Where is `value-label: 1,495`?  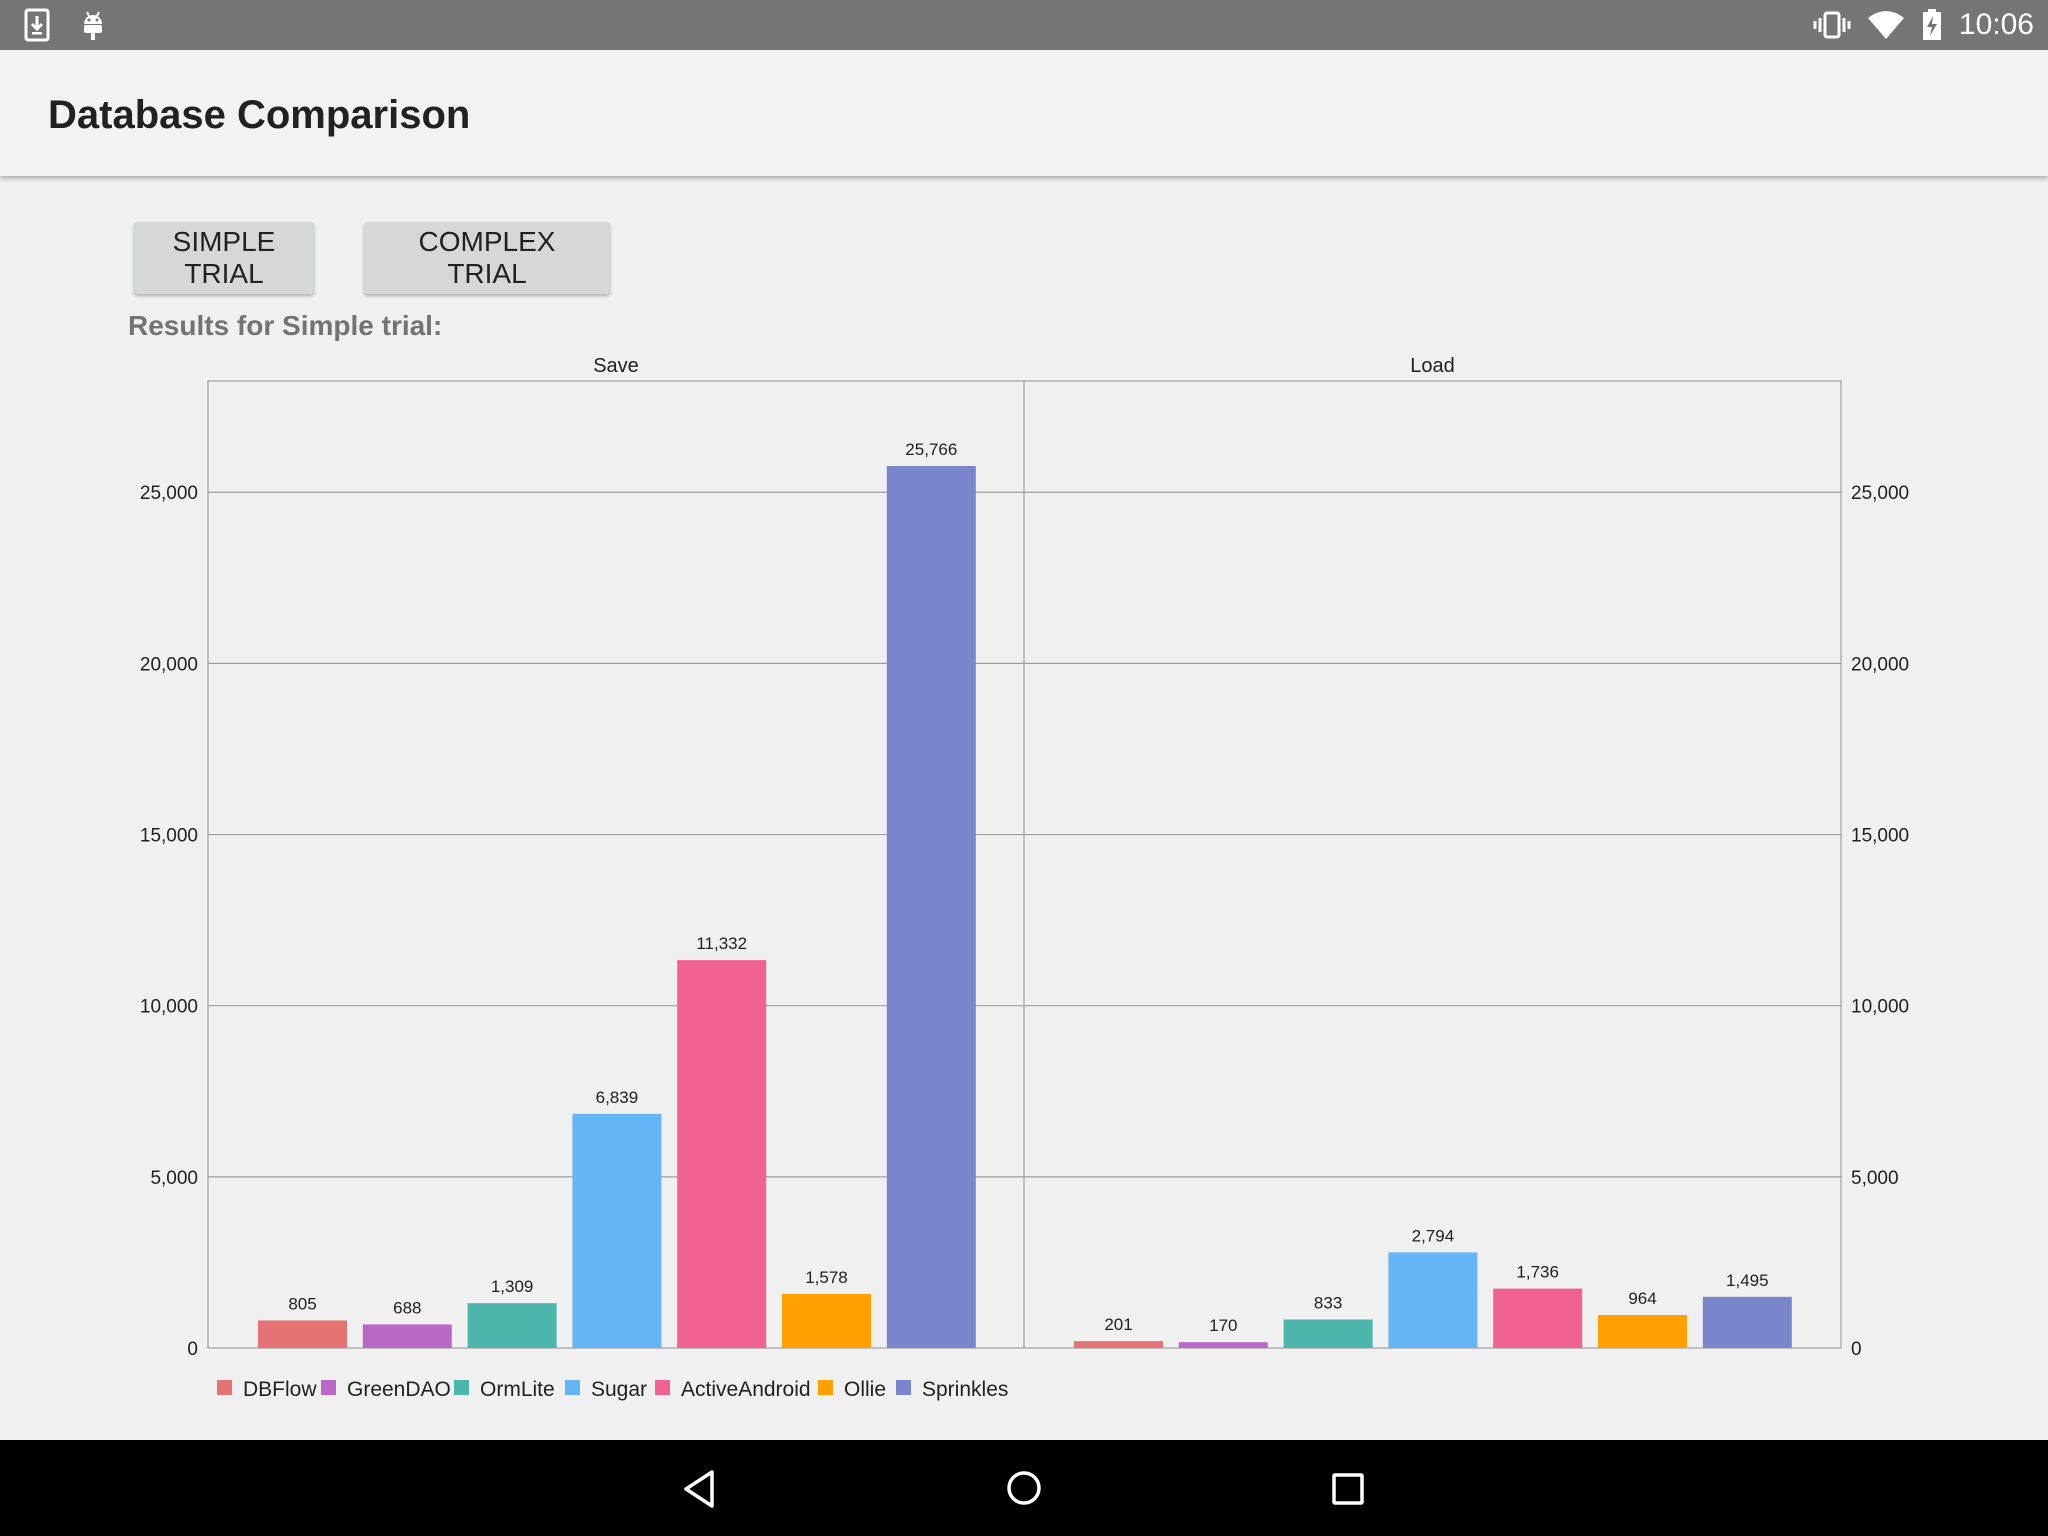 value-label: 1,495 is located at coordinates (1747, 1280).